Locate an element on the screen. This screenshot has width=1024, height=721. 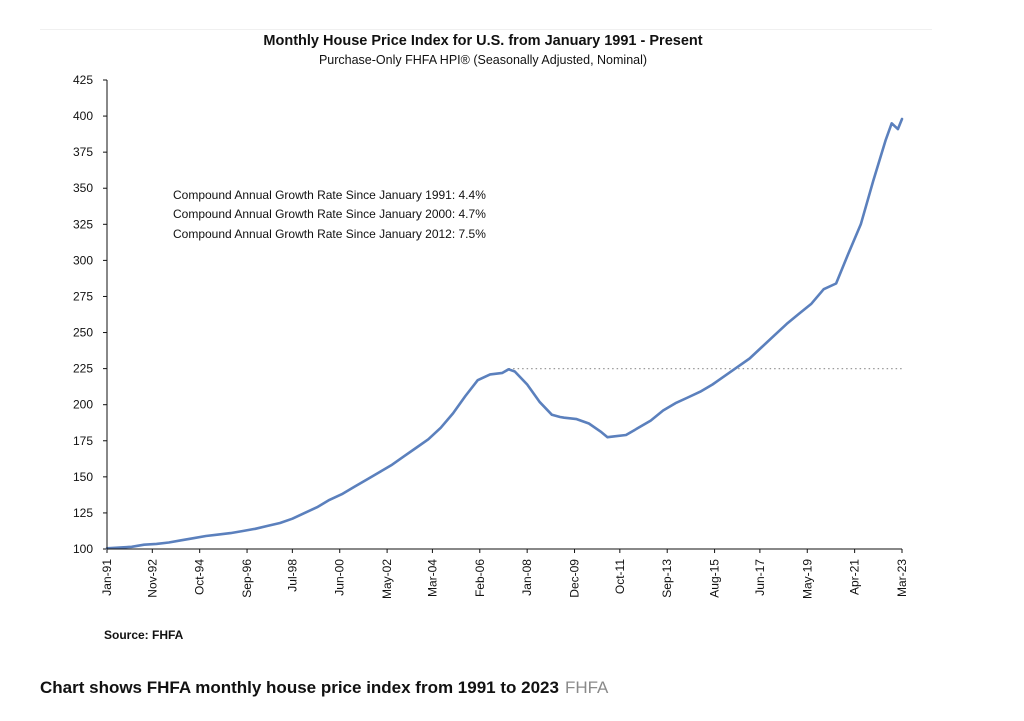
y-tick-label: 250 is located at coordinates (83, 333).